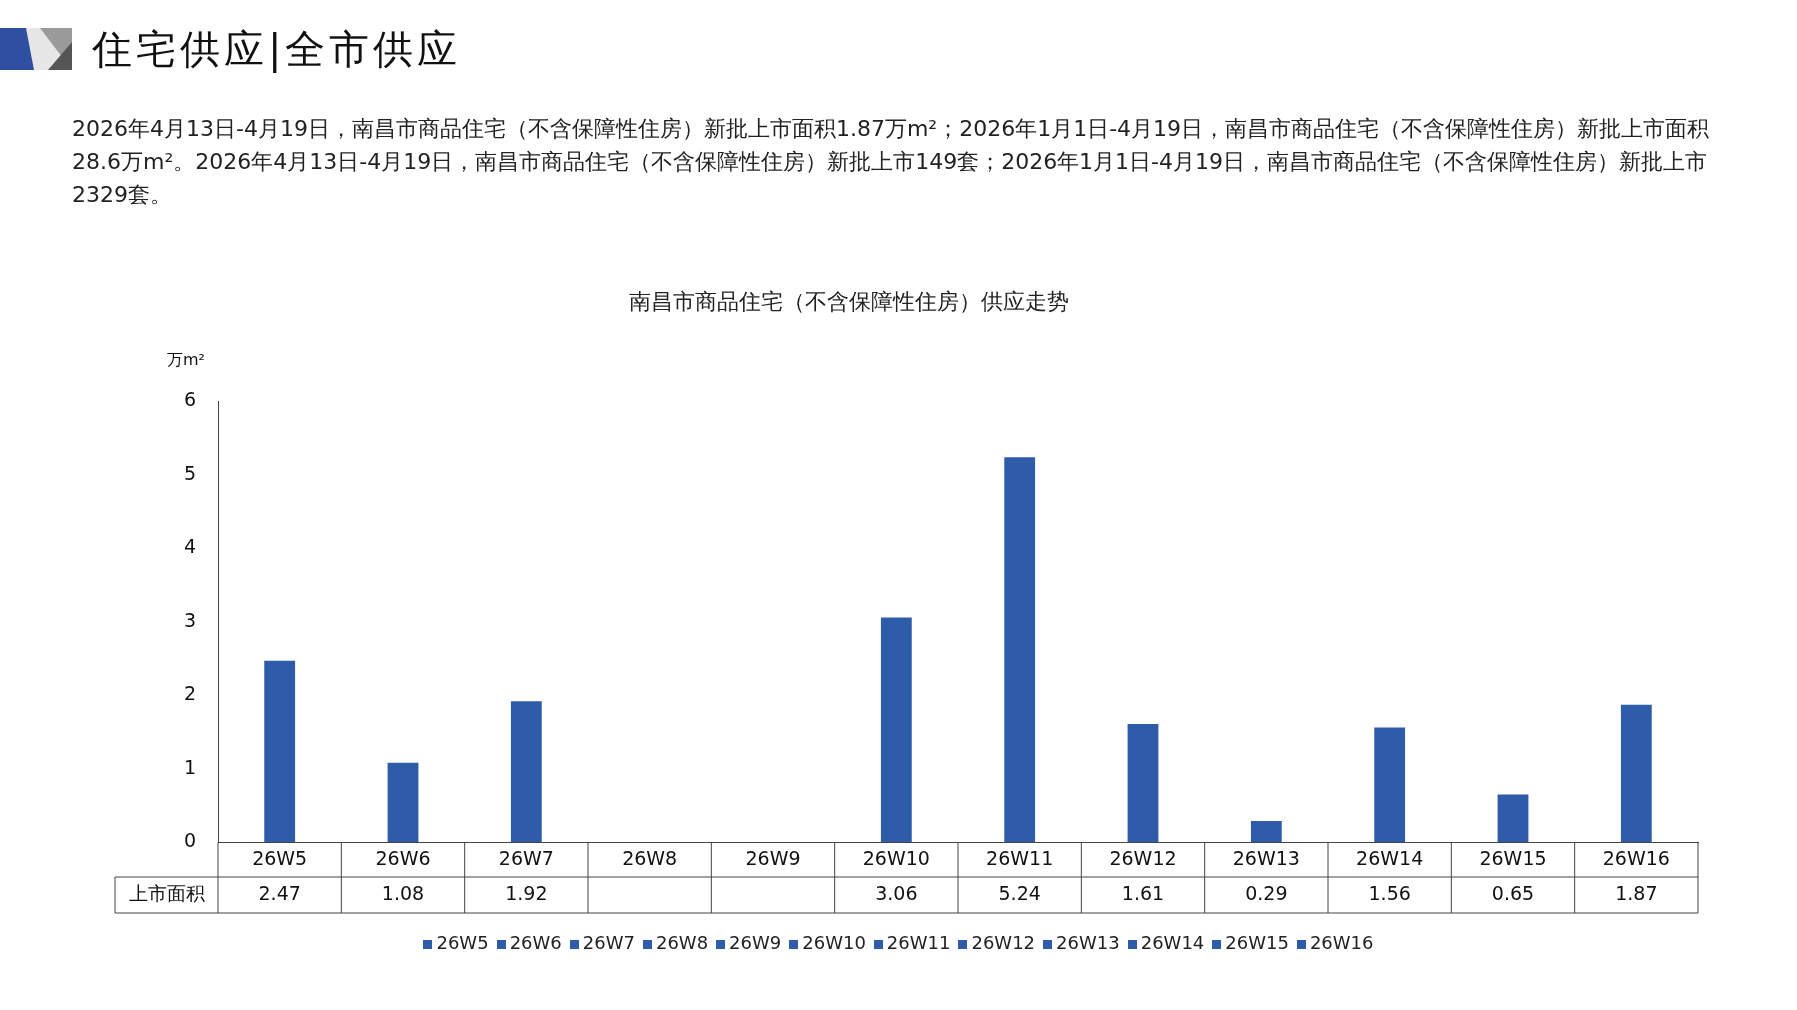 This screenshot has height=1010, width=1797. Describe the element at coordinates (189, 619) in the screenshot. I see `y-tick-label: 3` at that location.